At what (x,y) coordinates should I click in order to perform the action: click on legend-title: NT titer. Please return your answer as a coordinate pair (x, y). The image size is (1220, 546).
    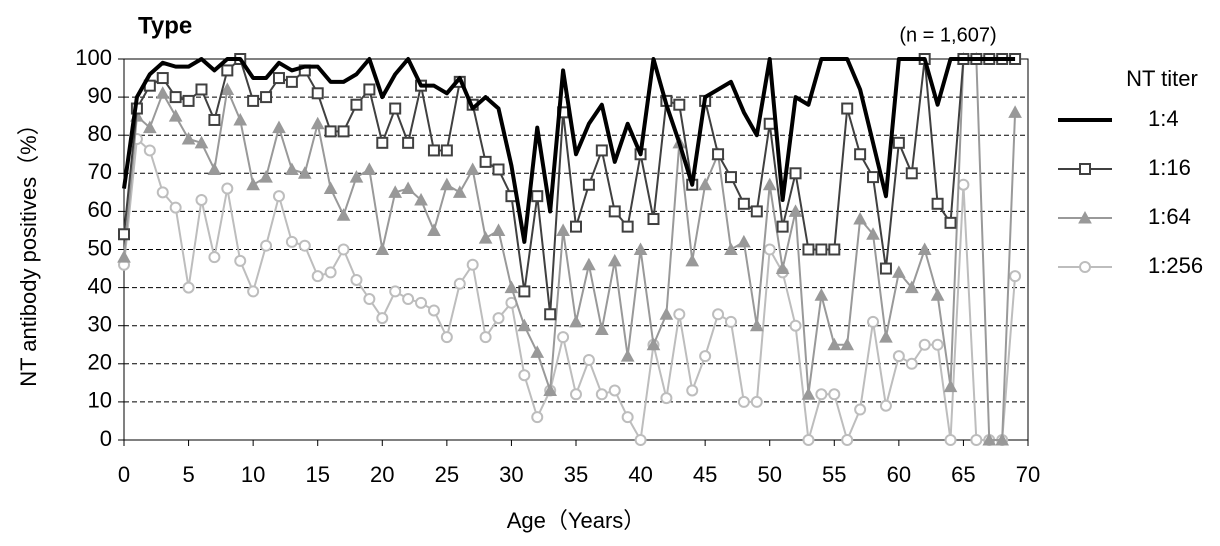
    Looking at the image, I should click on (1162, 78).